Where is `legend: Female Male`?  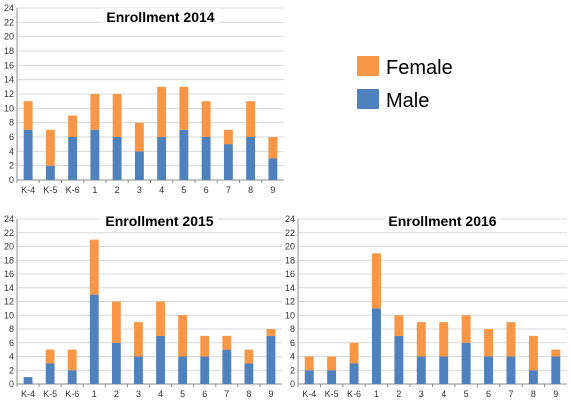
legend: Female Male is located at coordinates (405, 84).